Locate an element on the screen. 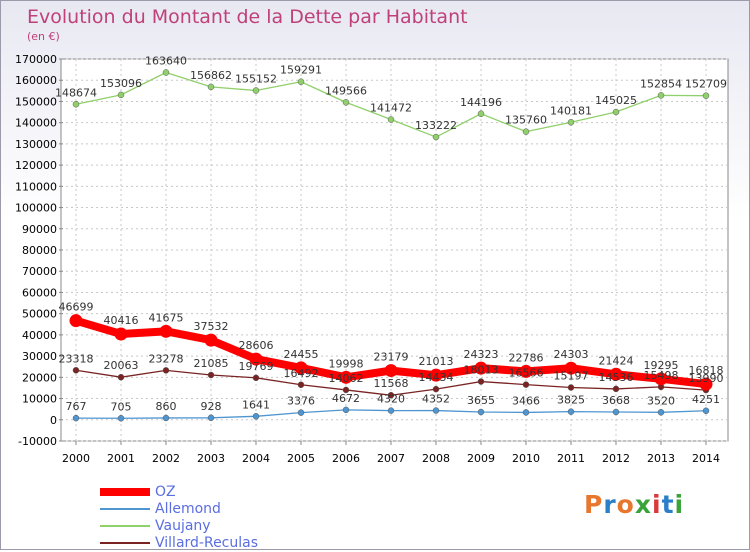  data-label-villard-reculas: 20063 is located at coordinates (121, 365).